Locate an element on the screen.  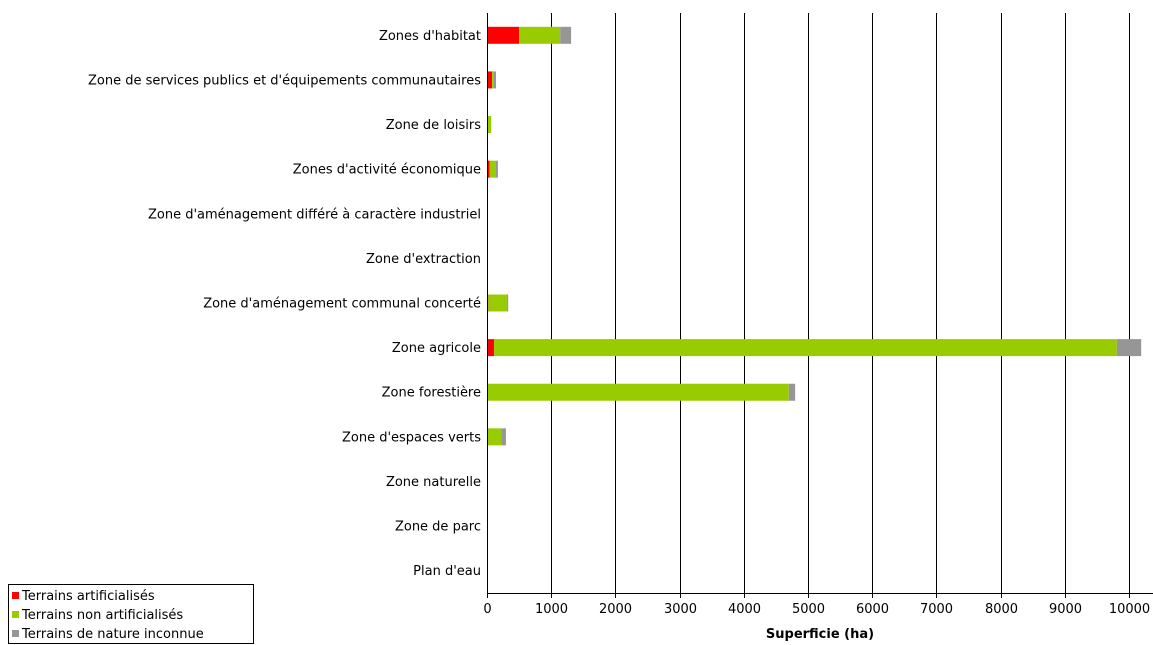
x-tick-label: 5000 is located at coordinates (808, 609).